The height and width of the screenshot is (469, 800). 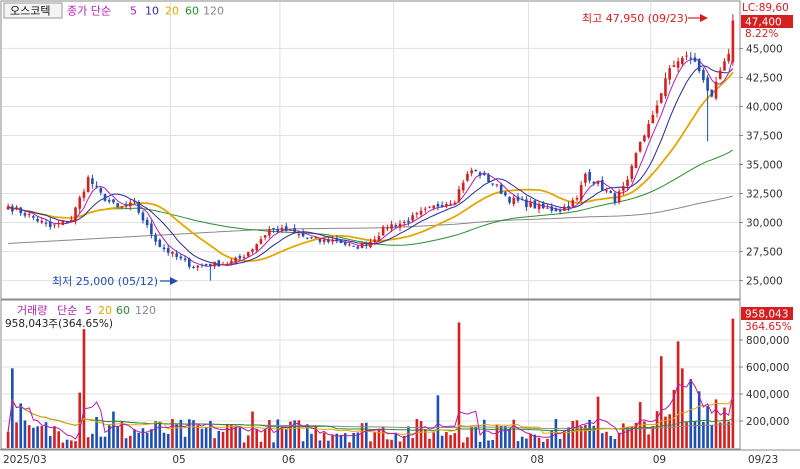 What do you see at coordinates (371, 219) in the screenshot?
I see `ma-120-line` at bounding box center [371, 219].